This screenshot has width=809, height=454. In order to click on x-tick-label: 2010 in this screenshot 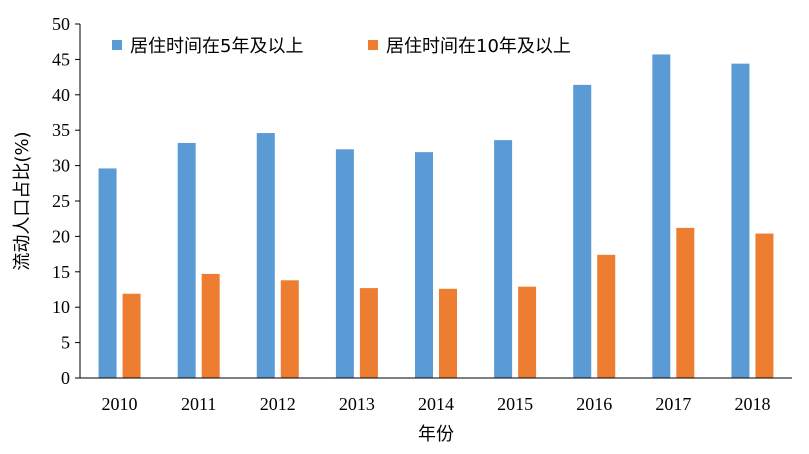, I will do `click(120, 404)`.